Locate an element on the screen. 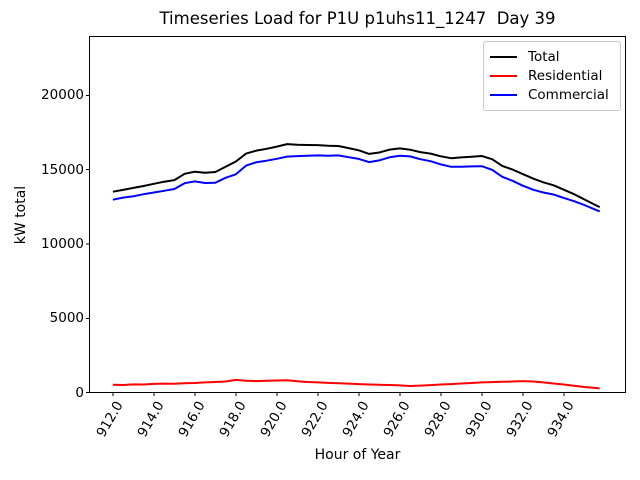 The width and height of the screenshot is (640, 480). series-line-commercial is located at coordinates (356, 183).